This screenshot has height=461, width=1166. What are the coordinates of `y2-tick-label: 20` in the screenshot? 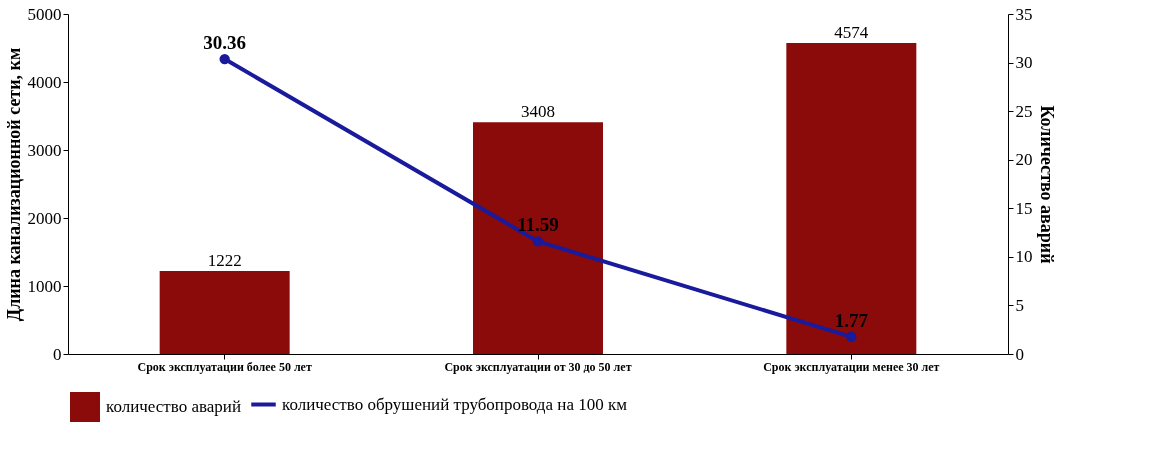 It's located at (1024, 160).